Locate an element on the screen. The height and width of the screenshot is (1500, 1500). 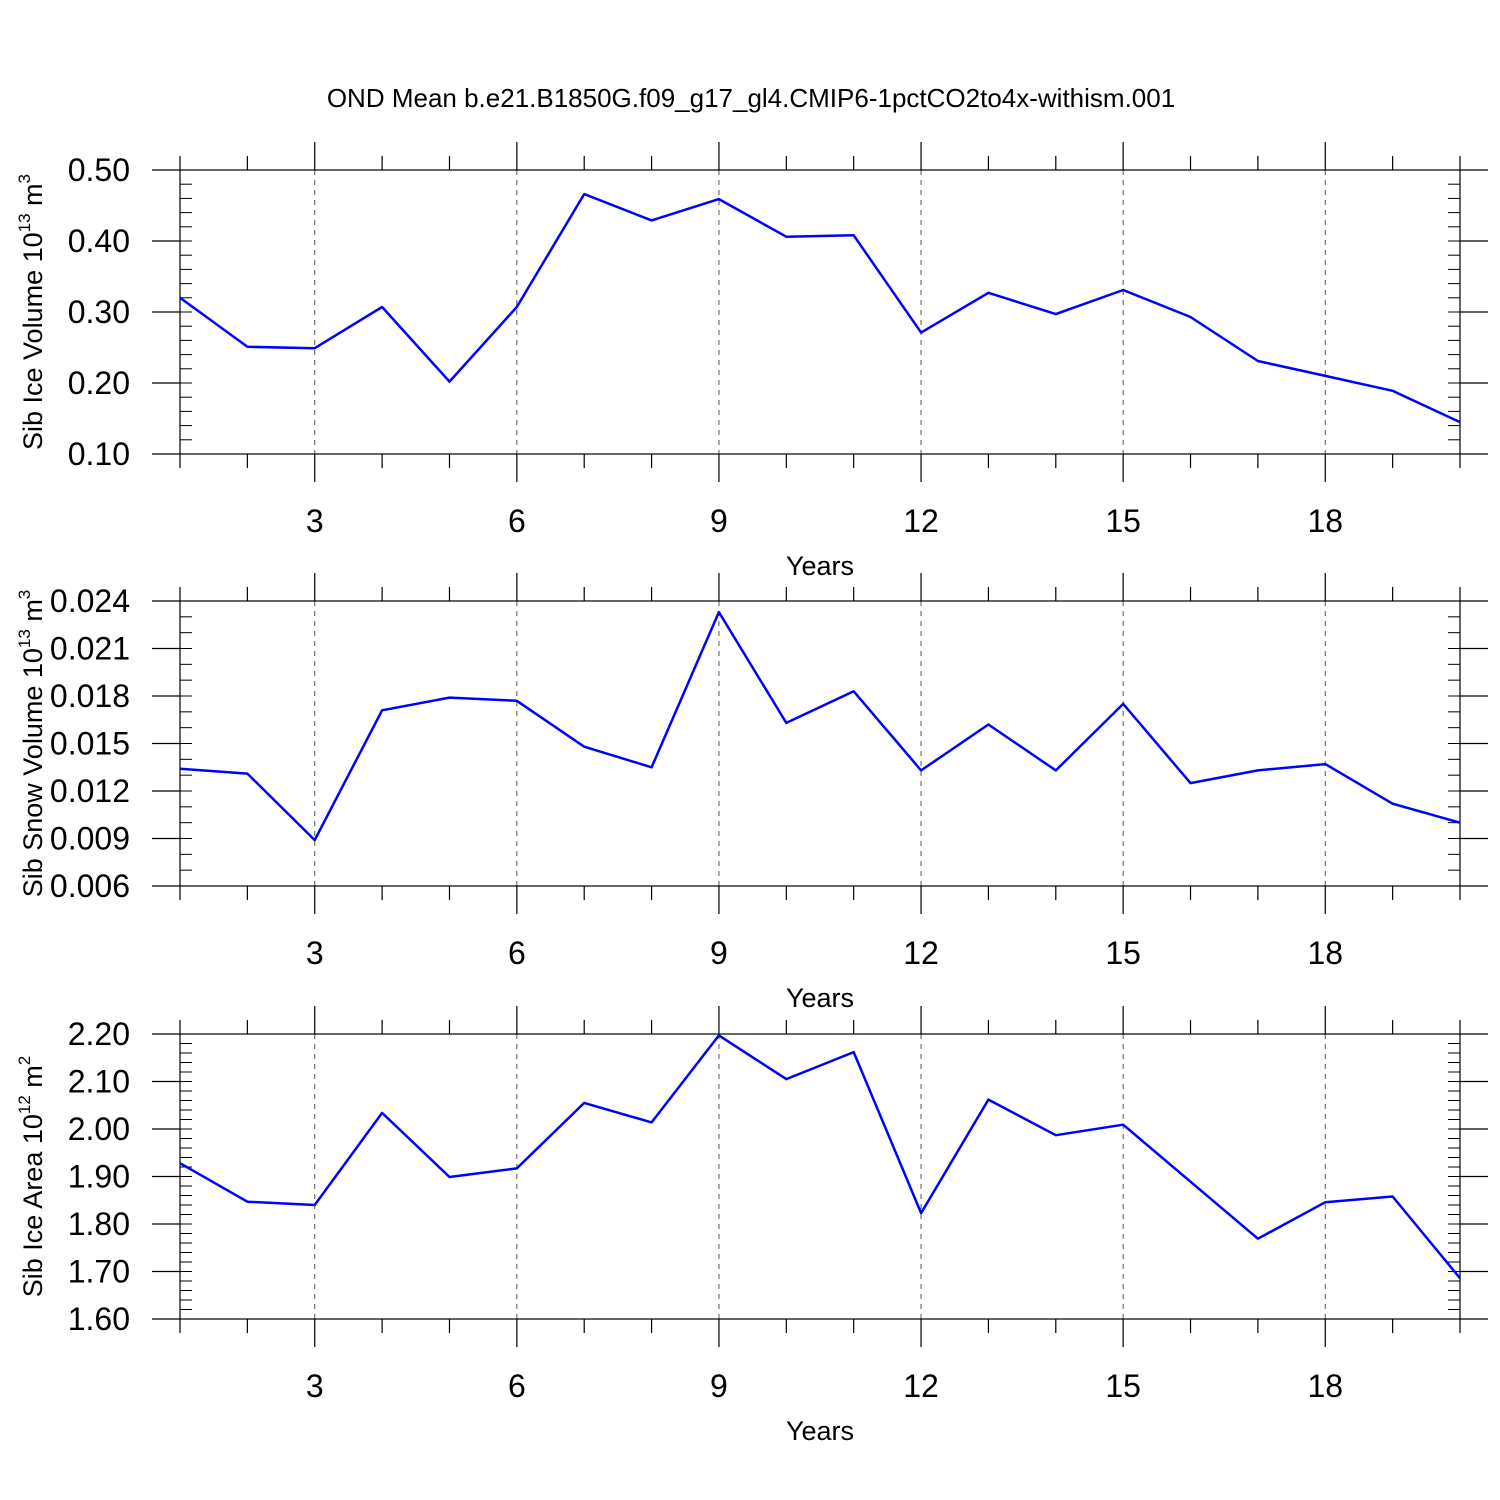
y-tick-label: 1.90 is located at coordinates (99, 1177).